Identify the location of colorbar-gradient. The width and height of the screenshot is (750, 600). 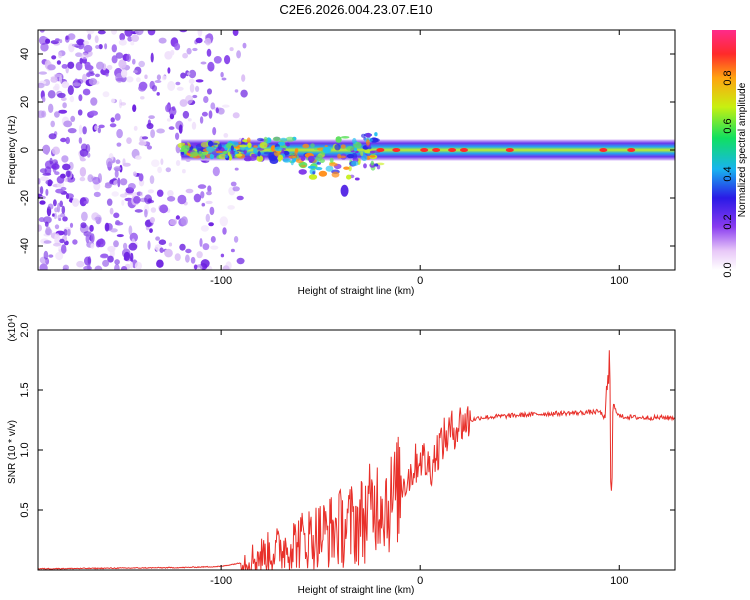
(724, 150).